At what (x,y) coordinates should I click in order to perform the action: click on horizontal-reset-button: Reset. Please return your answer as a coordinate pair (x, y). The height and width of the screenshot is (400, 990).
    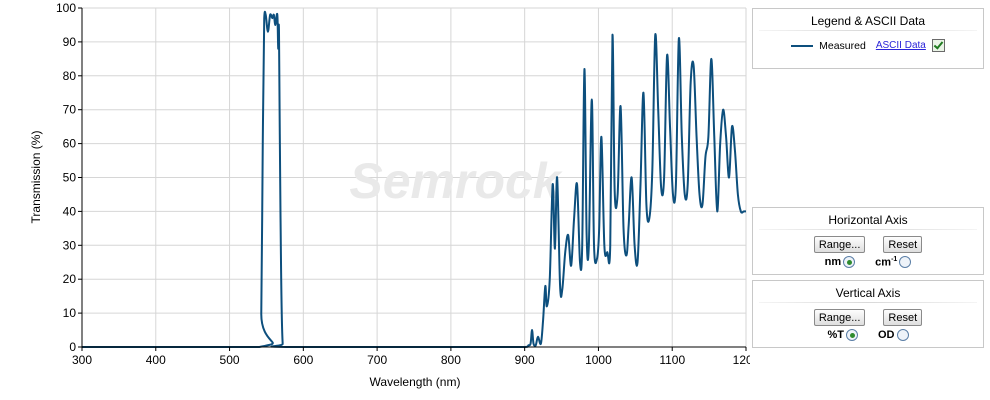
    Looking at the image, I should click on (903, 244).